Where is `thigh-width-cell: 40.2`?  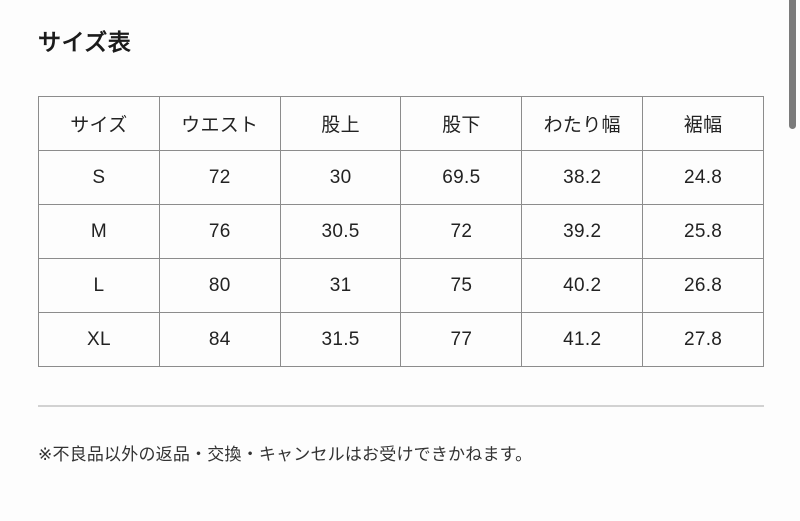 thigh-width-cell: 40.2 is located at coordinates (582, 285).